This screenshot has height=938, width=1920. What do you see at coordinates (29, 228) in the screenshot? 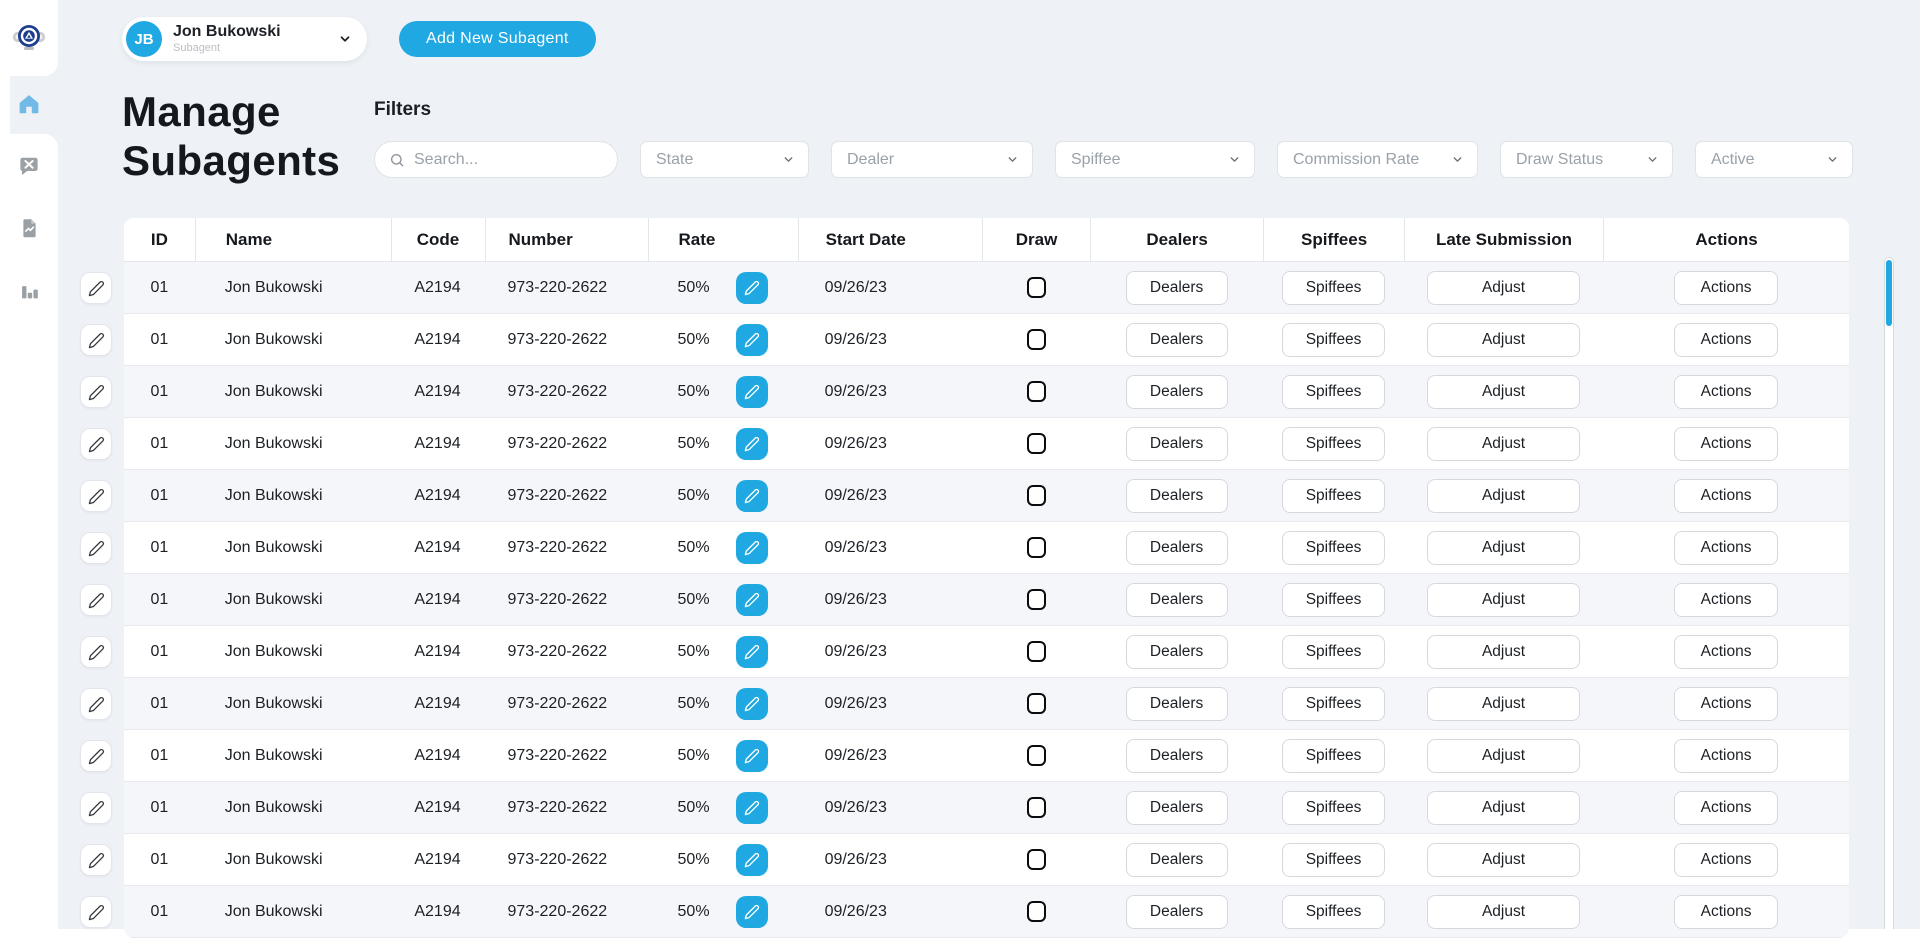
I see `sidebar-item-reports` at bounding box center [29, 228].